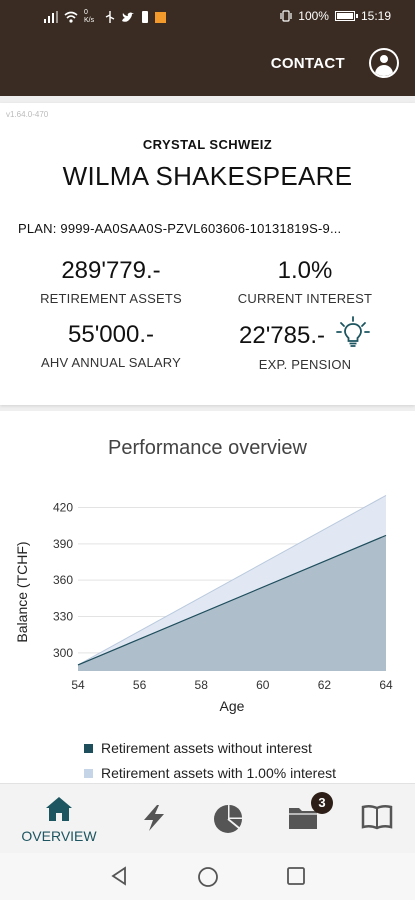  I want to click on area-without-interest, so click(232, 603).